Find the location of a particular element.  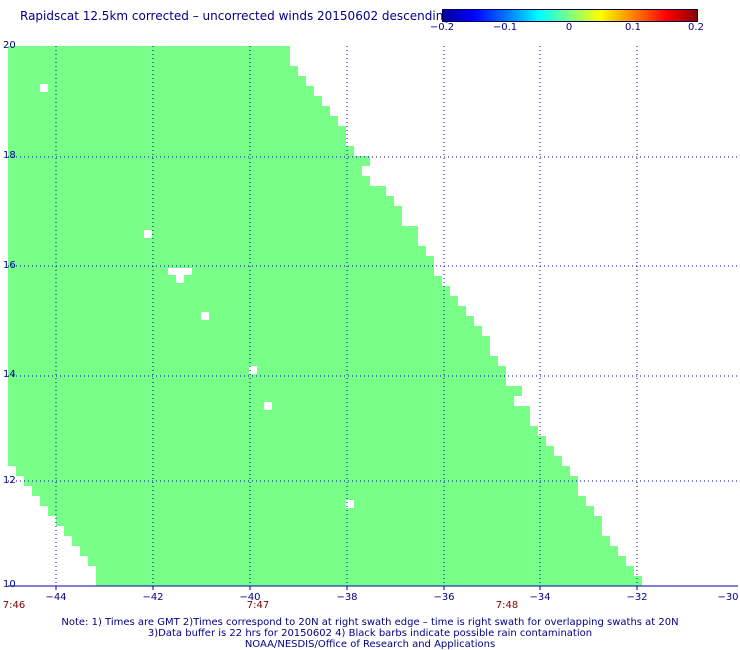

colorbar is located at coordinates (570, 15).